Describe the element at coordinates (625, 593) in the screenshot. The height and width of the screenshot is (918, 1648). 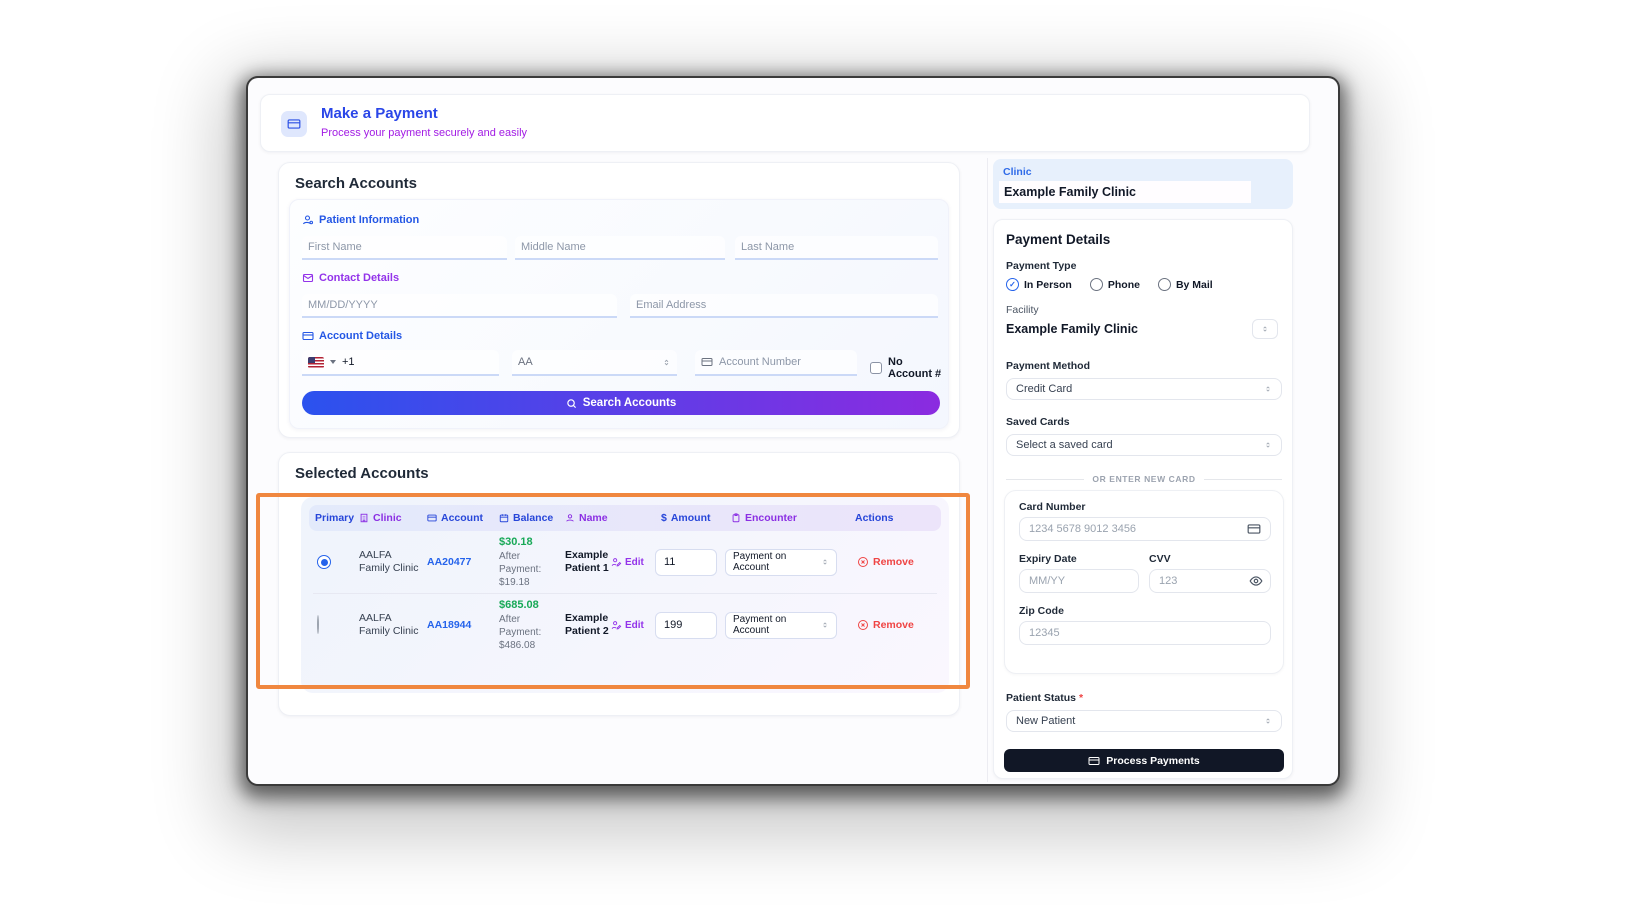
I see `row-divider` at that location.